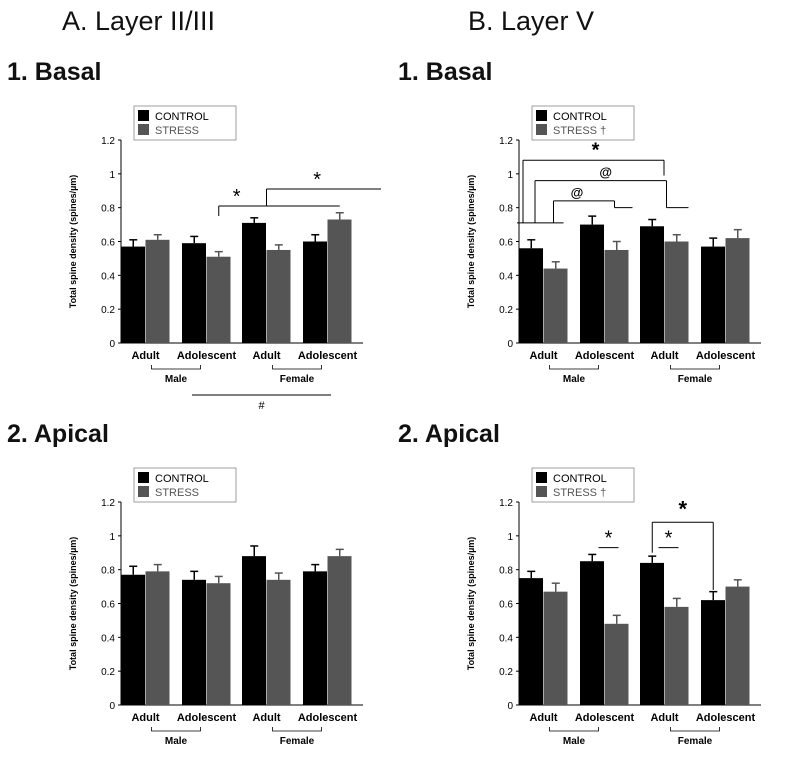  I want to click on legend-label-1: STRESS †, so click(579, 131).